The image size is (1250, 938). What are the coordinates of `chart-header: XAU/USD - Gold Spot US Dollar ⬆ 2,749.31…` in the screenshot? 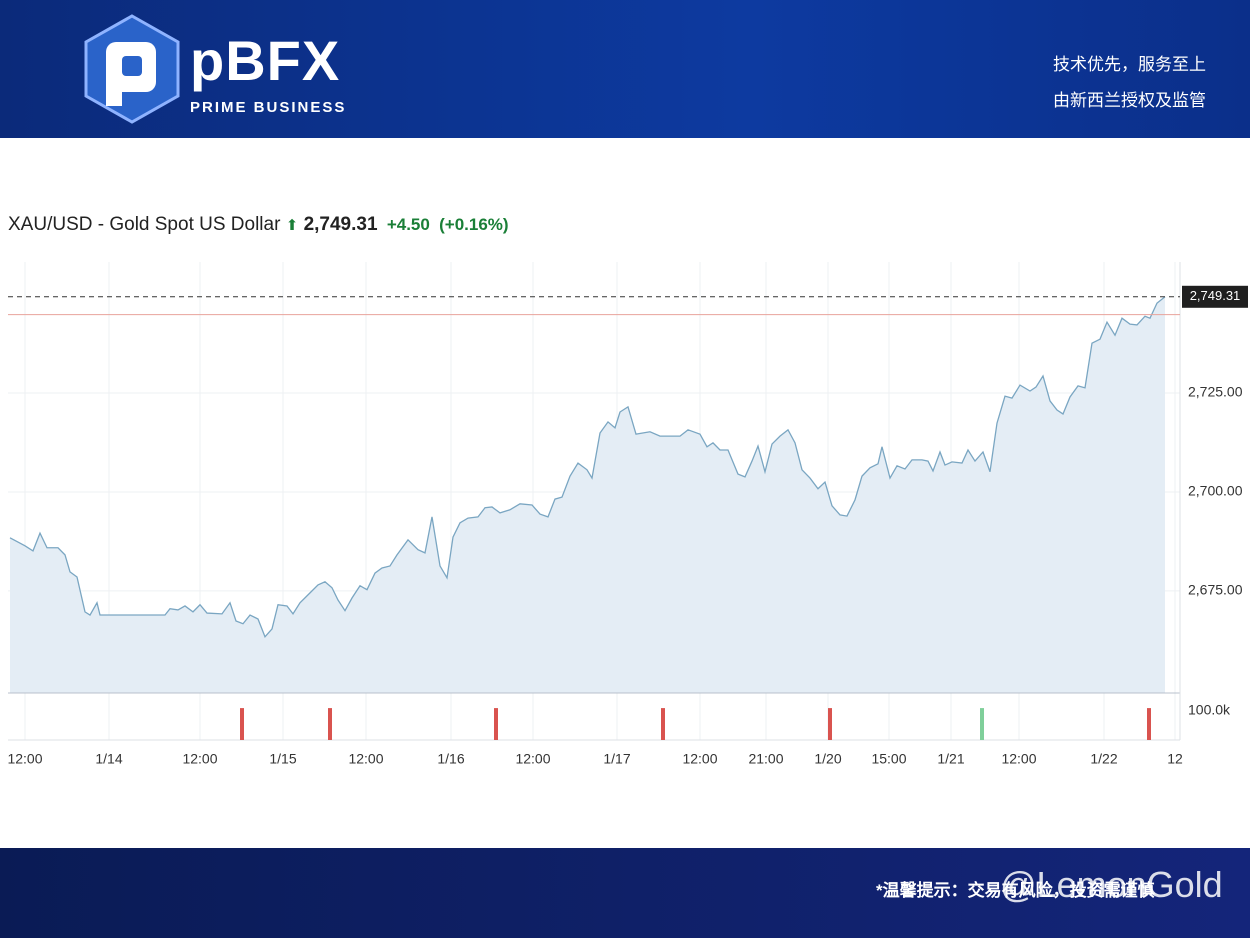 It's located at (258, 225).